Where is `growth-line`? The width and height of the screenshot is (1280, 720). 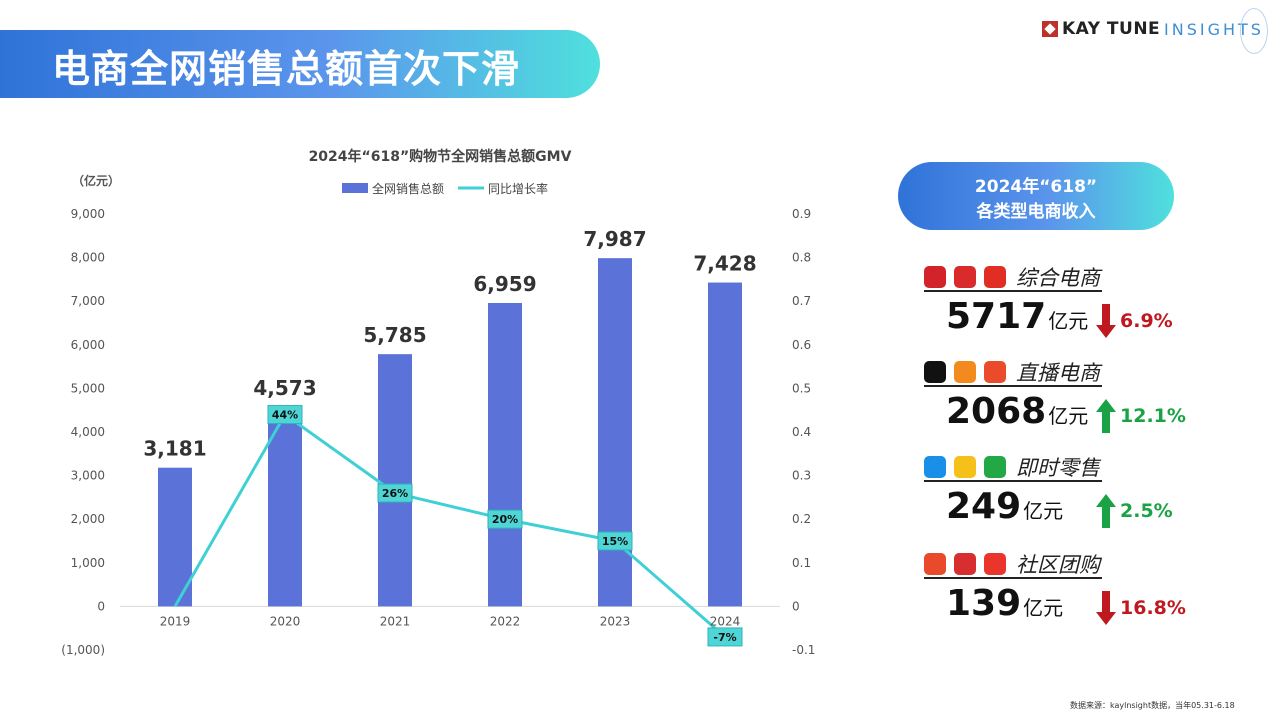 growth-line is located at coordinates (449, 525).